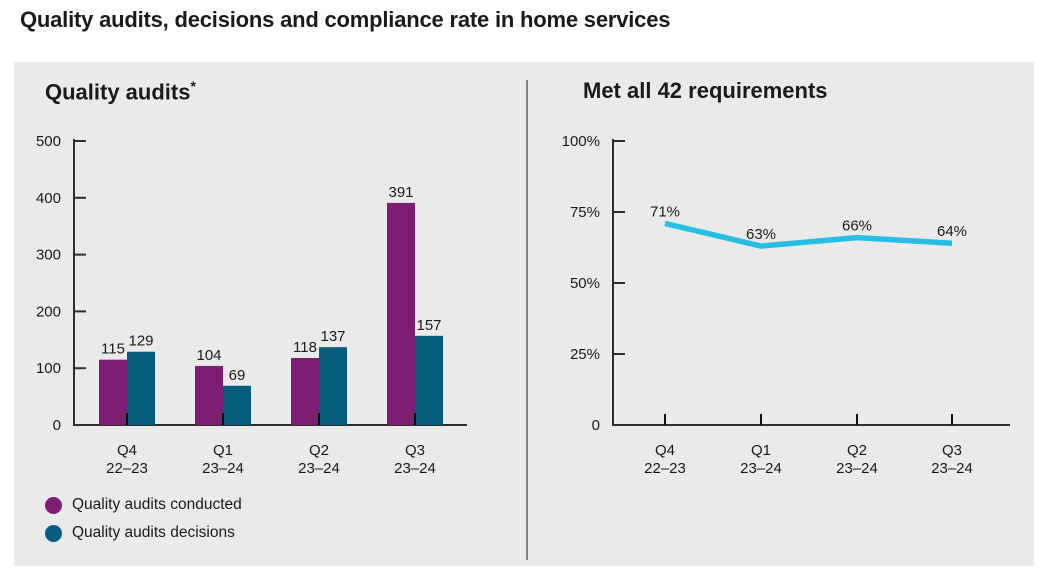 This screenshot has width=1048, height=580. What do you see at coordinates (581, 141) in the screenshot?
I see `y-tick-label: 100%` at bounding box center [581, 141].